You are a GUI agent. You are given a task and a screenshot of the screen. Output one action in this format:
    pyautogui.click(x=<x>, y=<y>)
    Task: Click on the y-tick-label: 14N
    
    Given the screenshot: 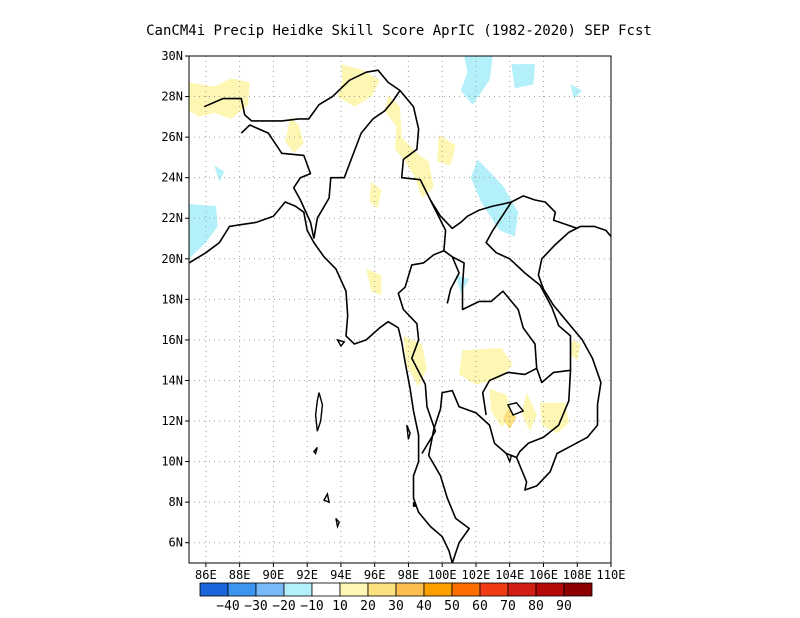 What is the action you would take?
    pyautogui.click(x=172, y=380)
    